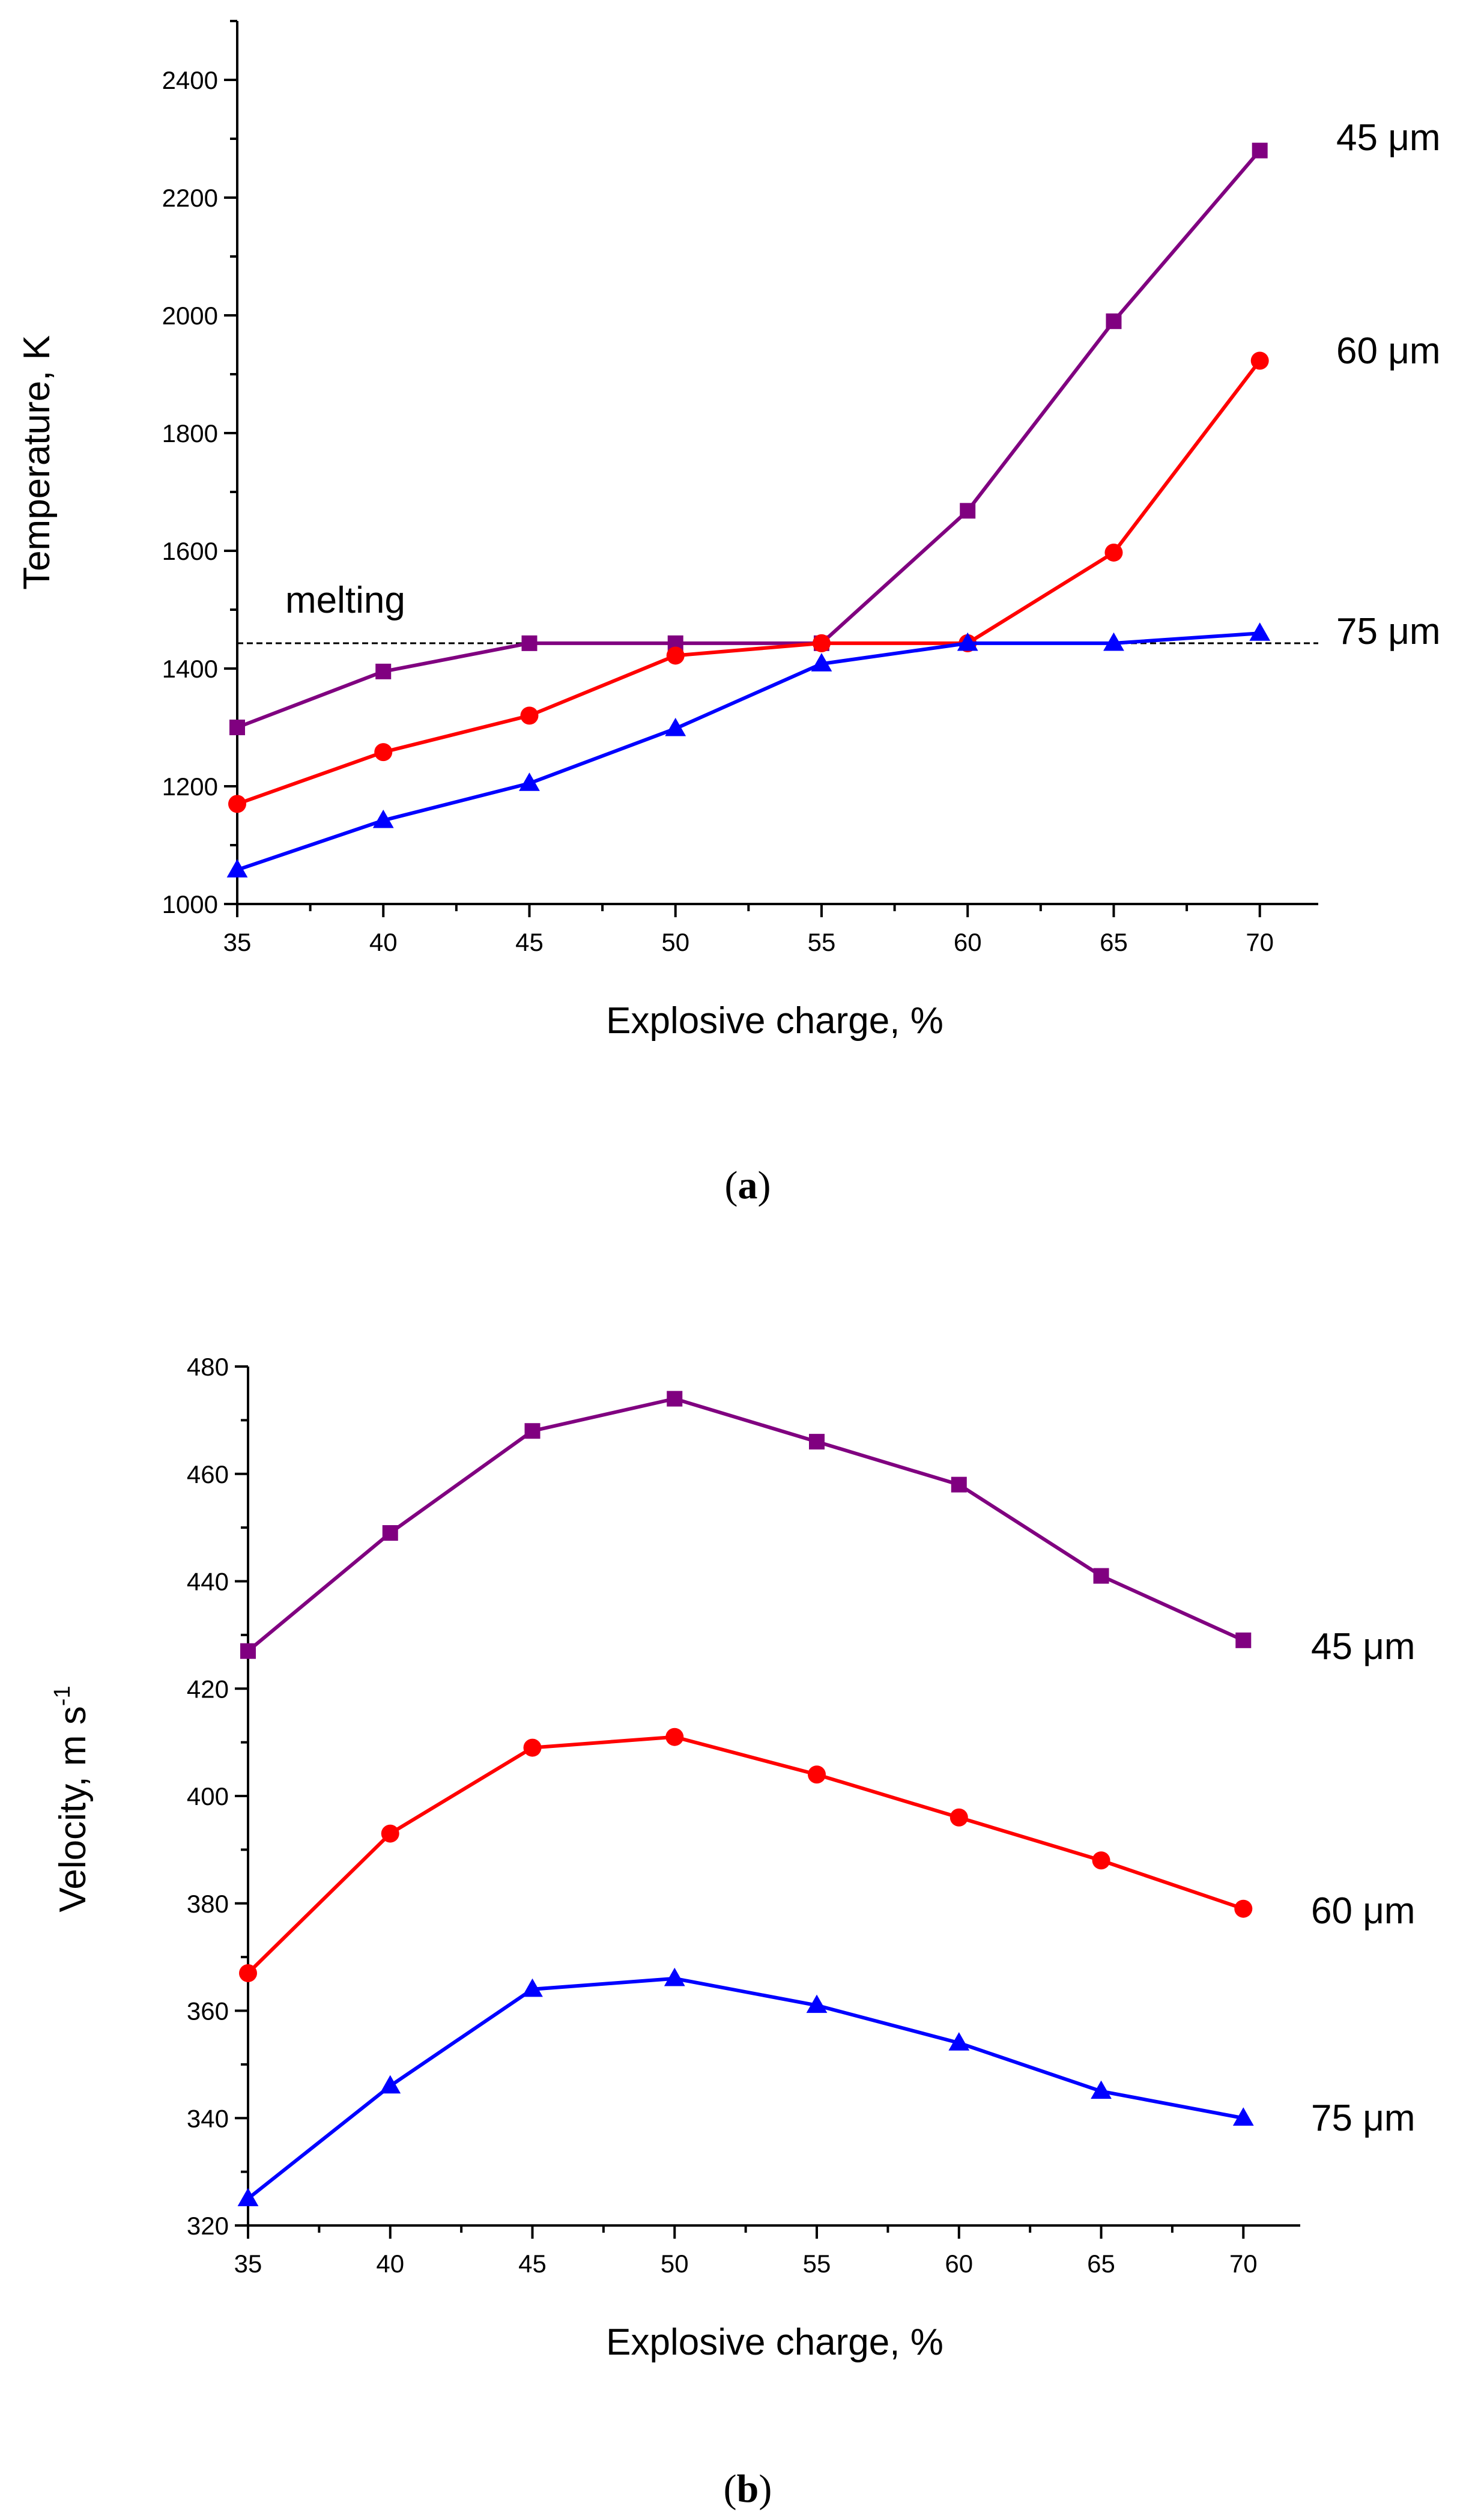 The image size is (1484, 2515). What do you see at coordinates (208, 2011) in the screenshot?
I see `y-tick-label-360: 360` at bounding box center [208, 2011].